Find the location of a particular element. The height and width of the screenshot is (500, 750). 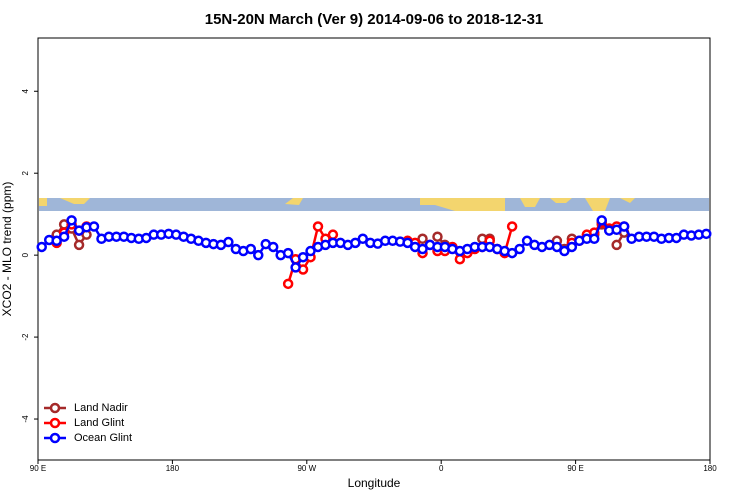

map-strip is located at coordinates (374, 204).